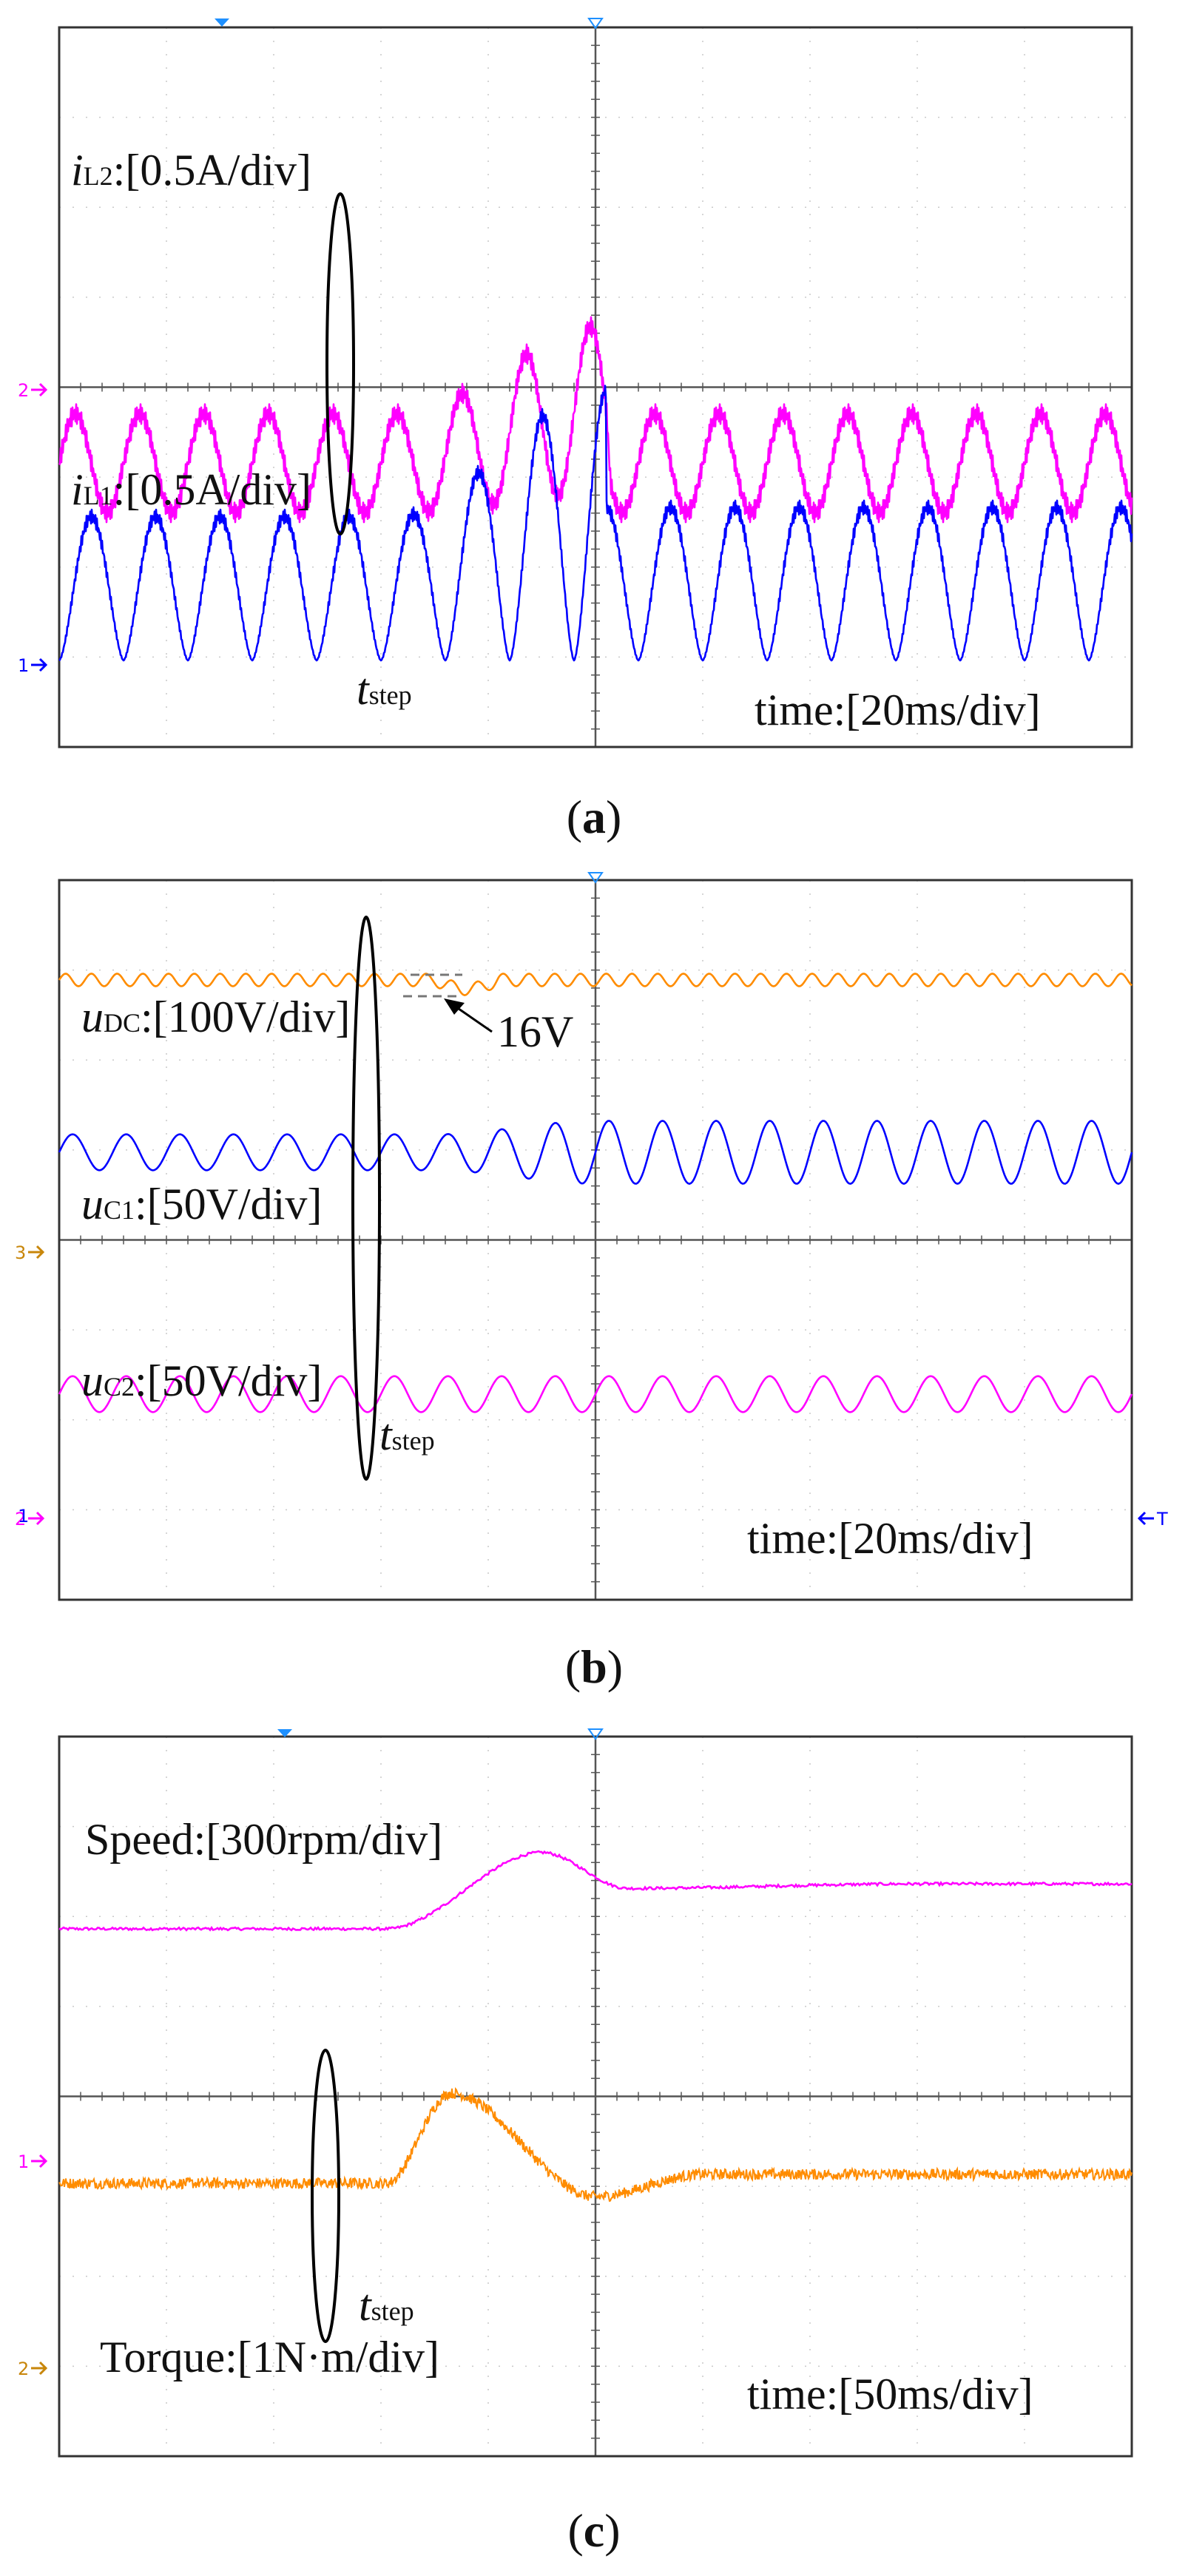  Describe the element at coordinates (201, 1380) in the screenshot. I see `label-uc2: uC2:[50V/div]` at that location.